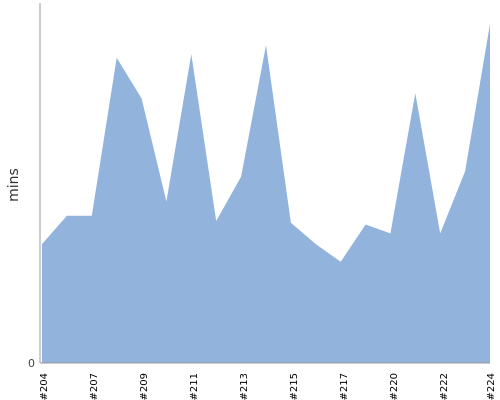  I want to click on x-tick-label: #213, so click(244, 386).